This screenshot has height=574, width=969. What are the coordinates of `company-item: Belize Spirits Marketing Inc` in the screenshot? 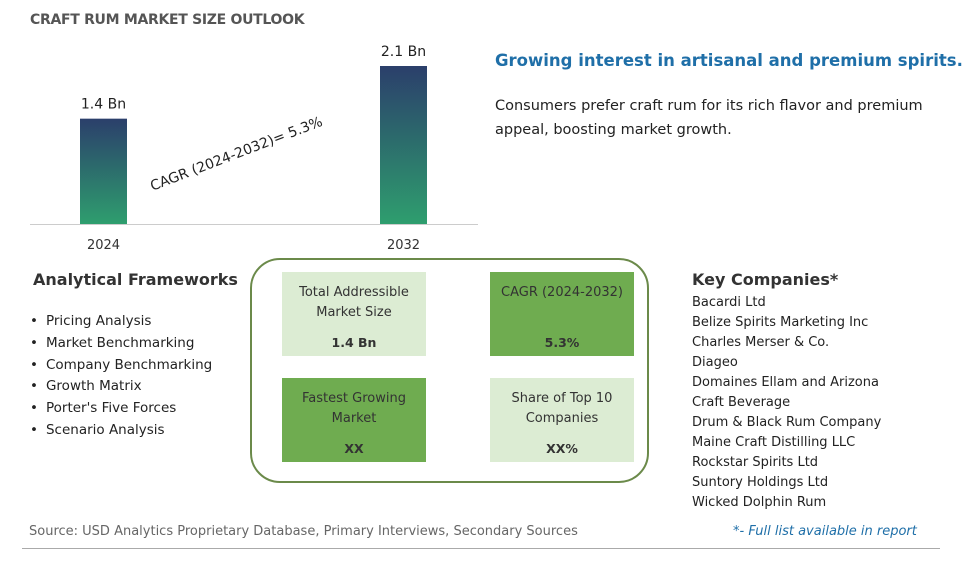 It's located at (780, 322).